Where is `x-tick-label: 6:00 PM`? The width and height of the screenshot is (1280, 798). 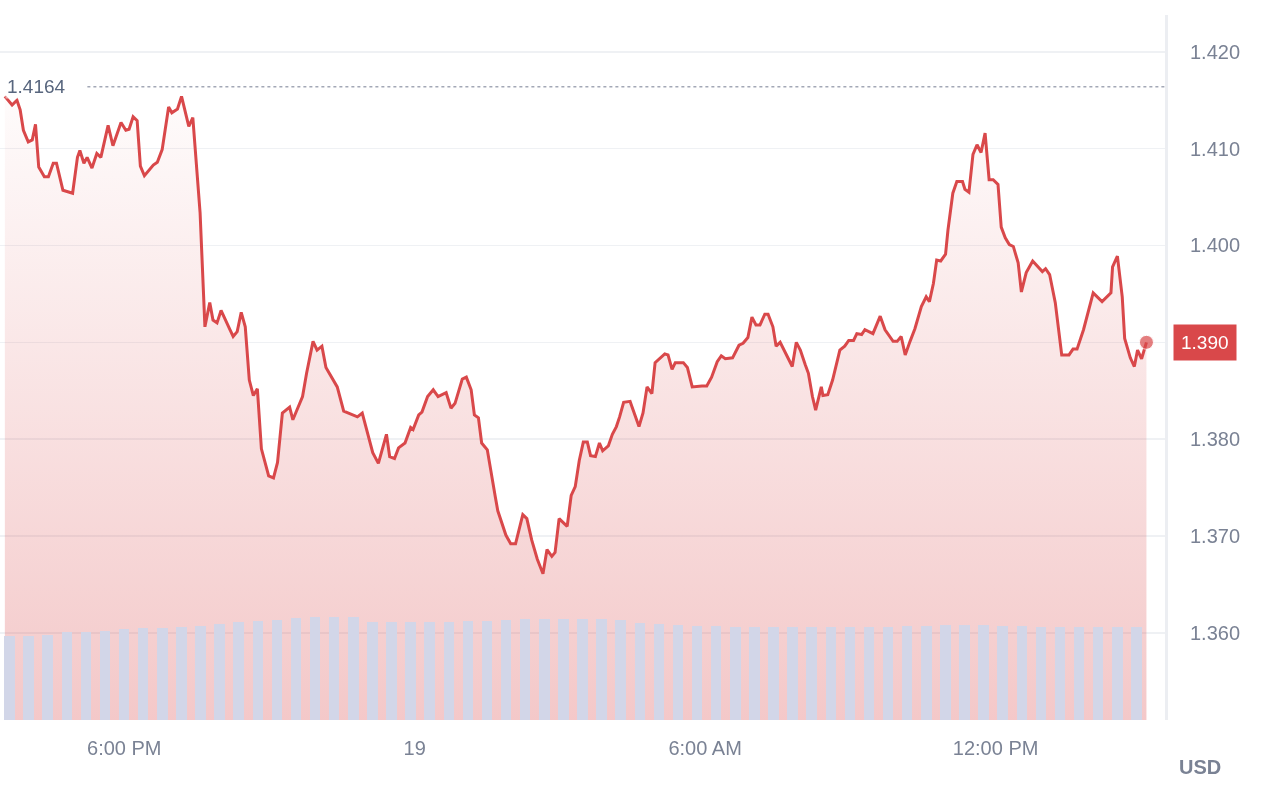
x-tick-label: 6:00 PM is located at coordinates (124, 748).